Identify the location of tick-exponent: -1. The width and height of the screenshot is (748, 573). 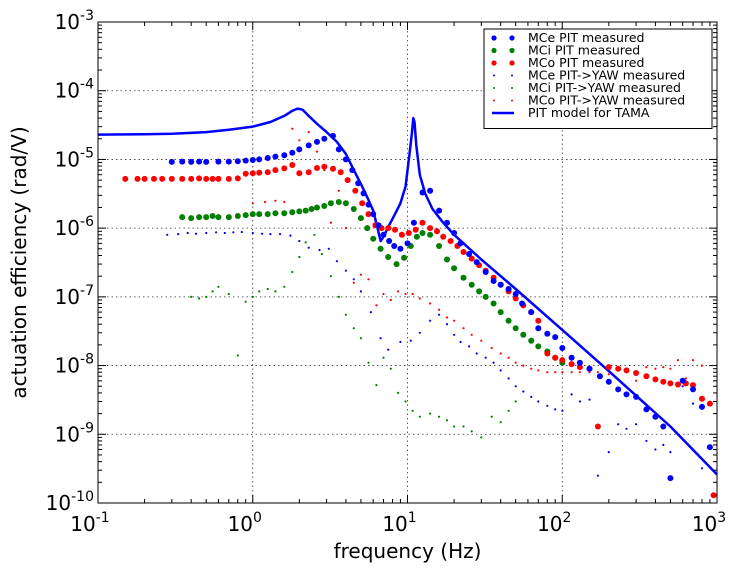
(103, 518).